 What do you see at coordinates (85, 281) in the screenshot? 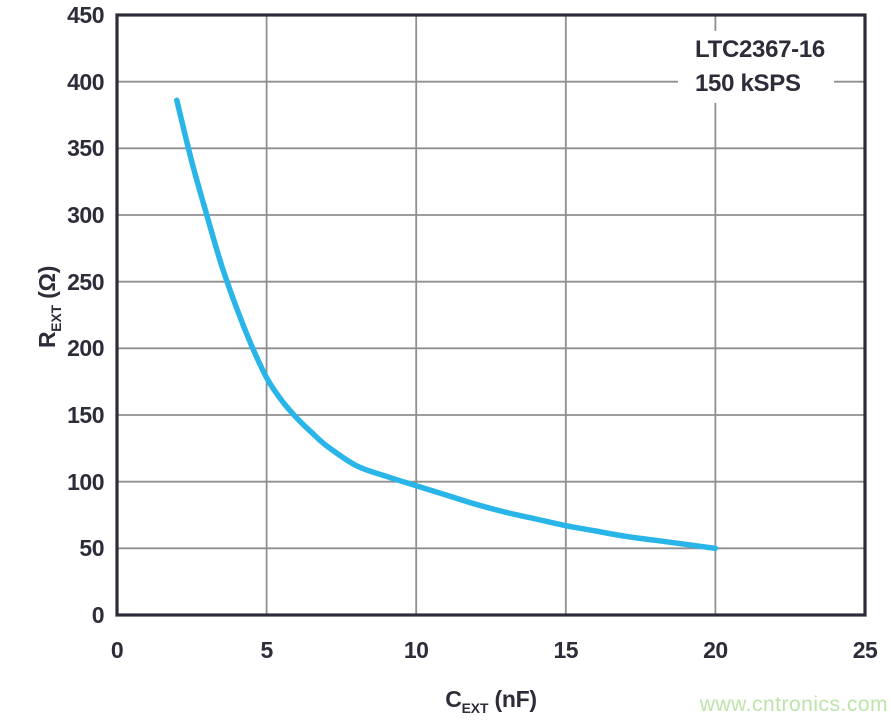
I see `y-tick-label-250: 250` at bounding box center [85, 281].